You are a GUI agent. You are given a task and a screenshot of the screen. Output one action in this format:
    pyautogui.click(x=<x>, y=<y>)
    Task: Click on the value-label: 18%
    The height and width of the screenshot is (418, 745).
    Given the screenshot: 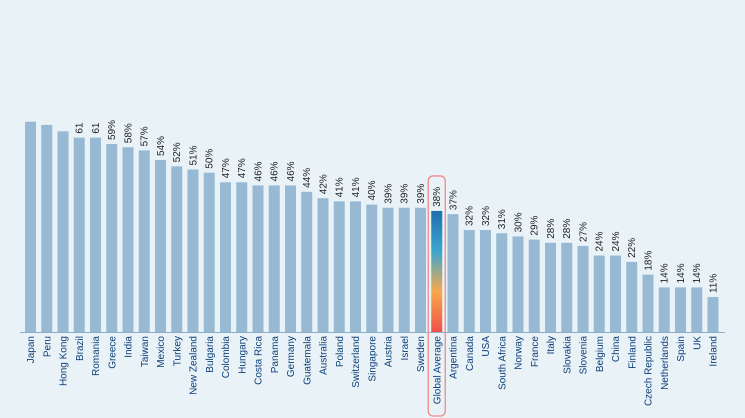 What is the action you would take?
    pyautogui.click(x=649, y=261)
    